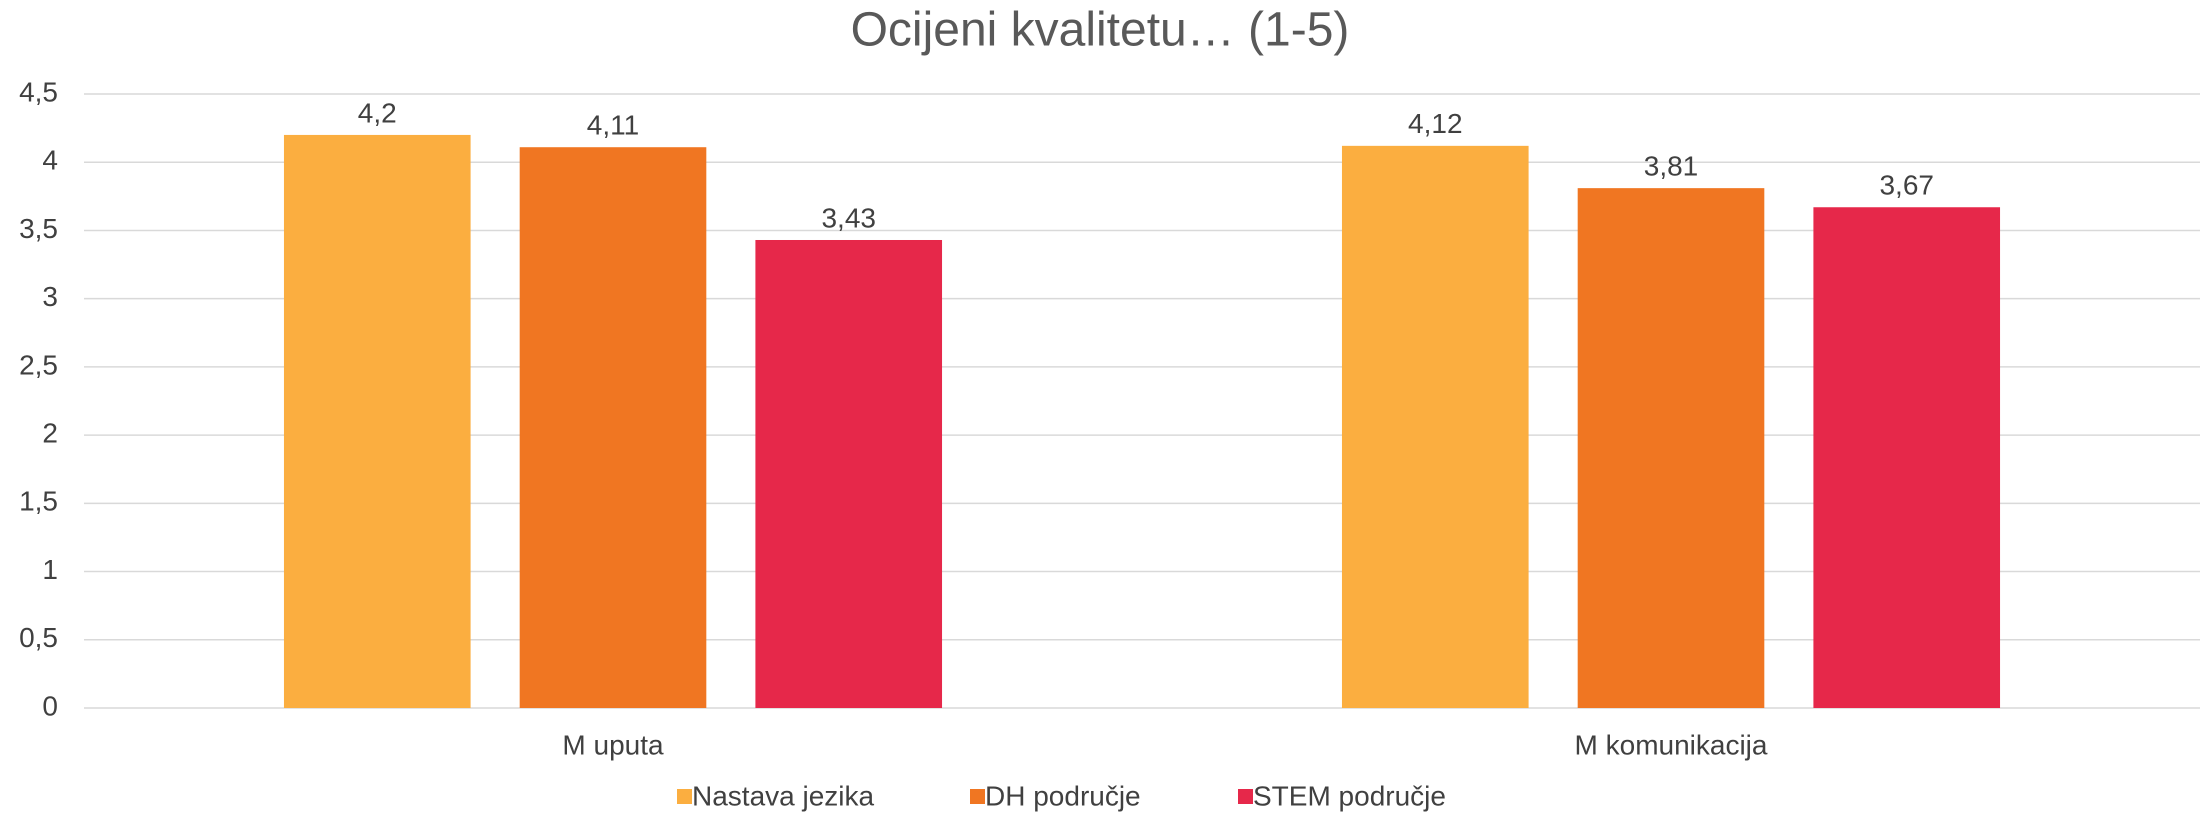 Image resolution: width=2200 pixels, height=815 pixels. I want to click on data-label: 4,11, so click(613, 125).